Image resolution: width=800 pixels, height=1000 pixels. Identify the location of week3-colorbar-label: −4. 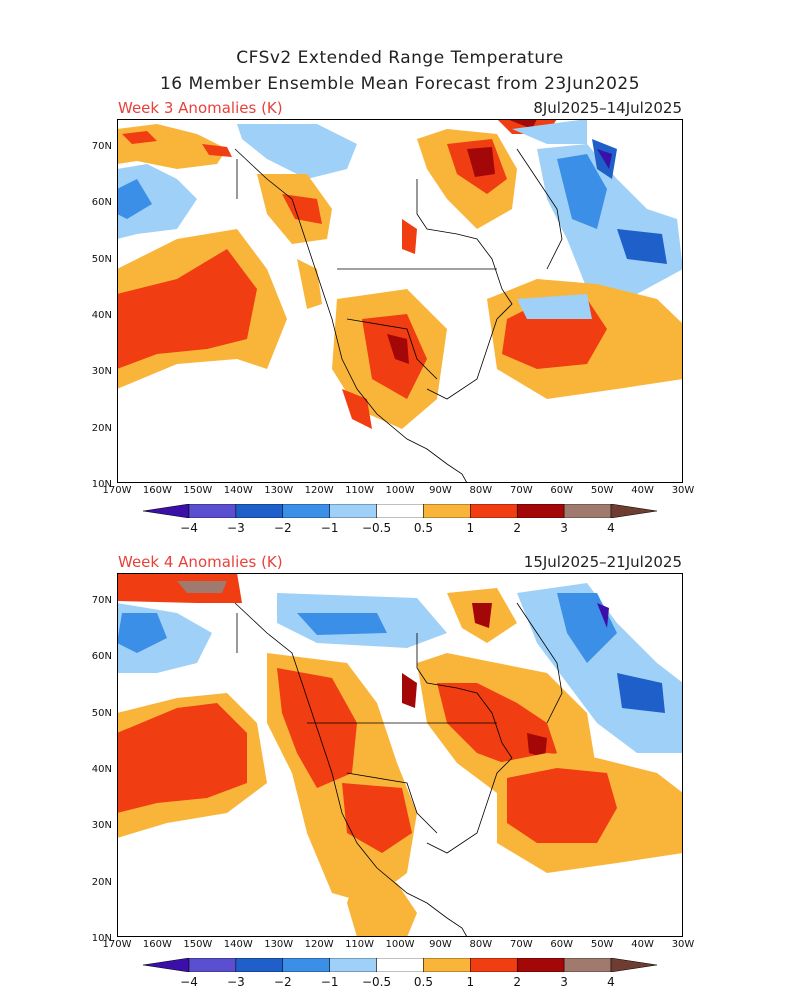
(189, 528).